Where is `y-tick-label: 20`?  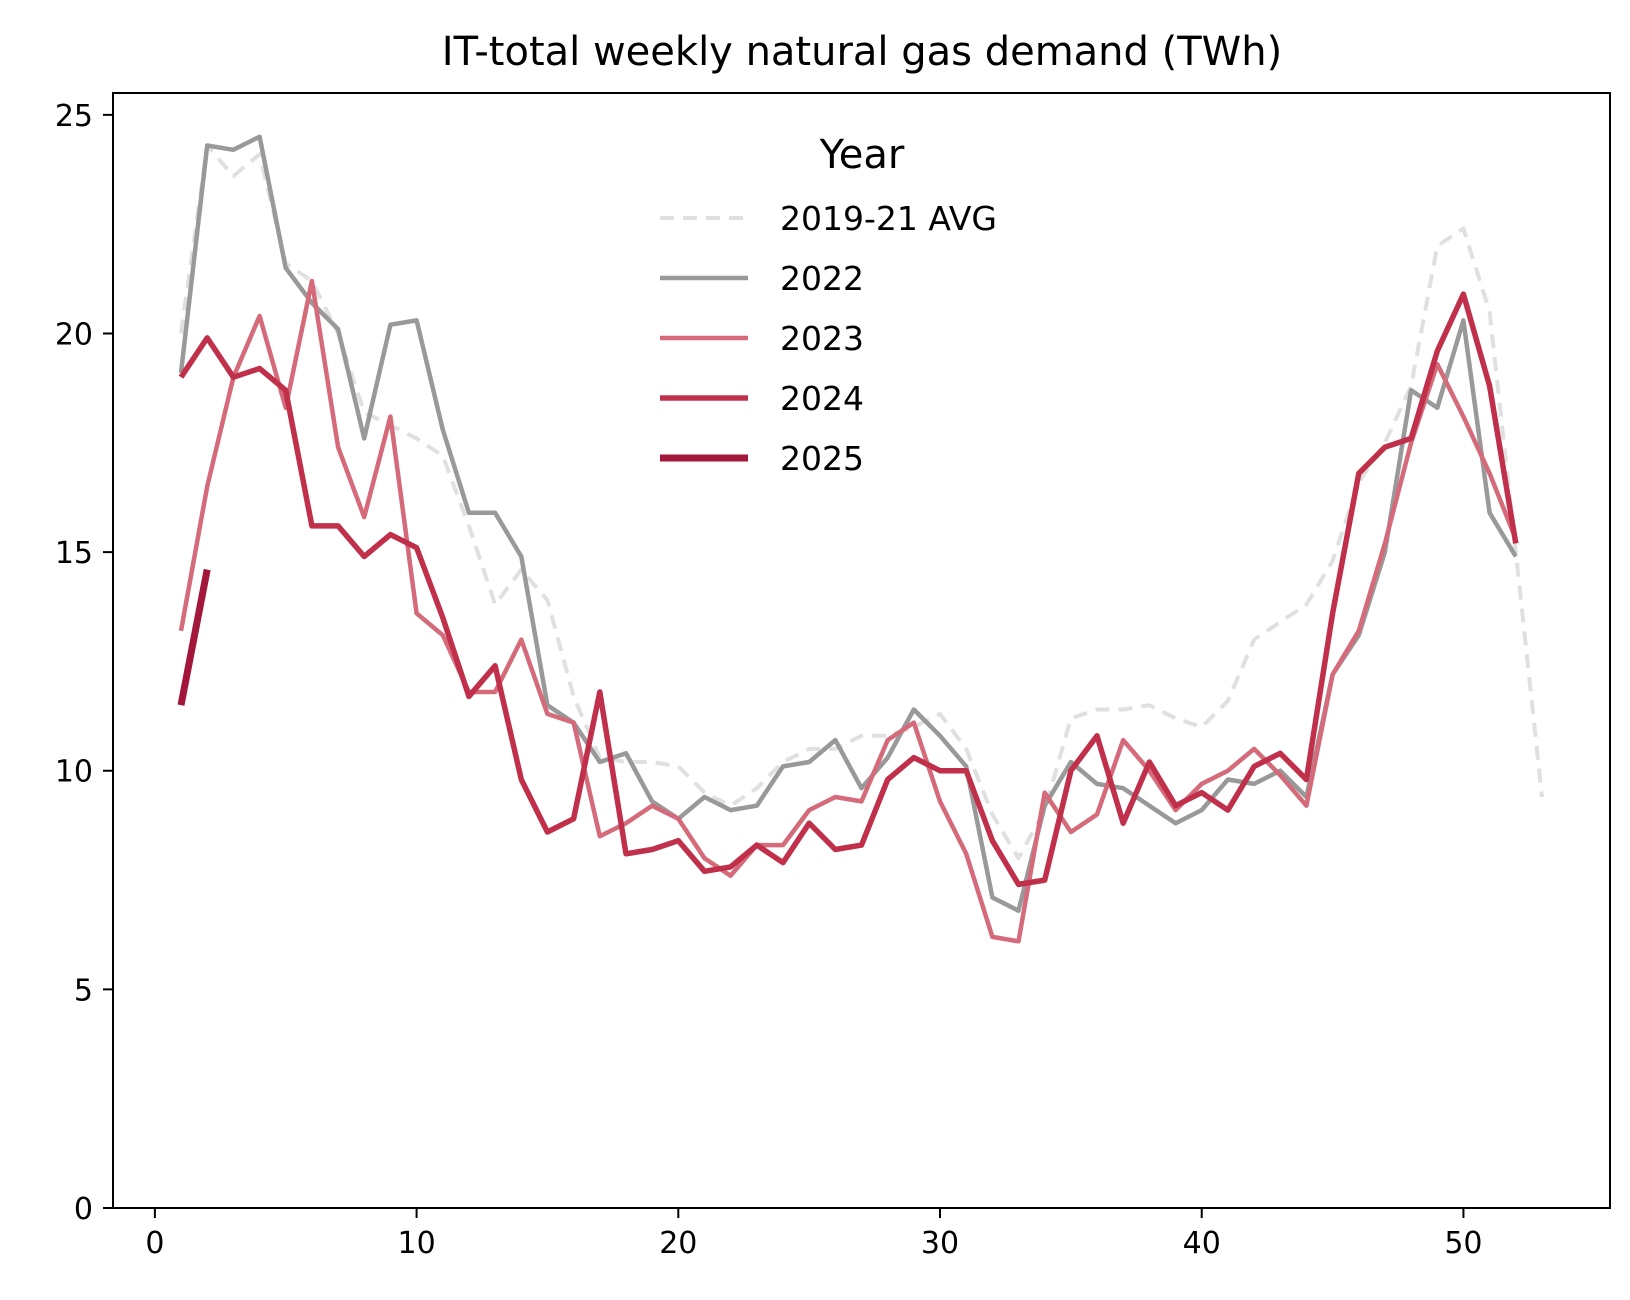 y-tick-label: 20 is located at coordinates (74, 334).